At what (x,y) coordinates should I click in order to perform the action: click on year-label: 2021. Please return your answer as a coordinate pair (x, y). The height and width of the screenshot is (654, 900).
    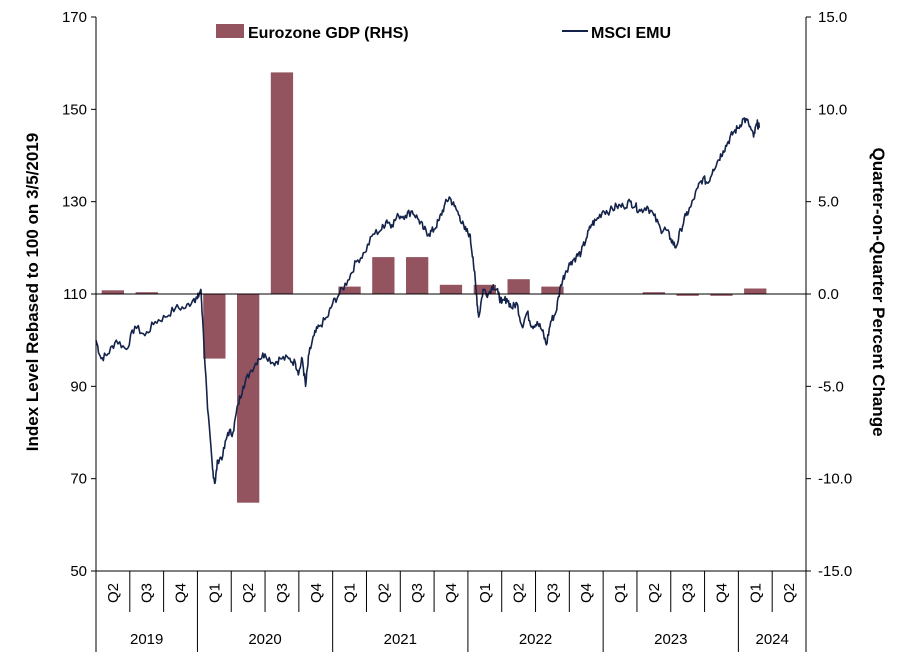
    Looking at the image, I should click on (400, 639).